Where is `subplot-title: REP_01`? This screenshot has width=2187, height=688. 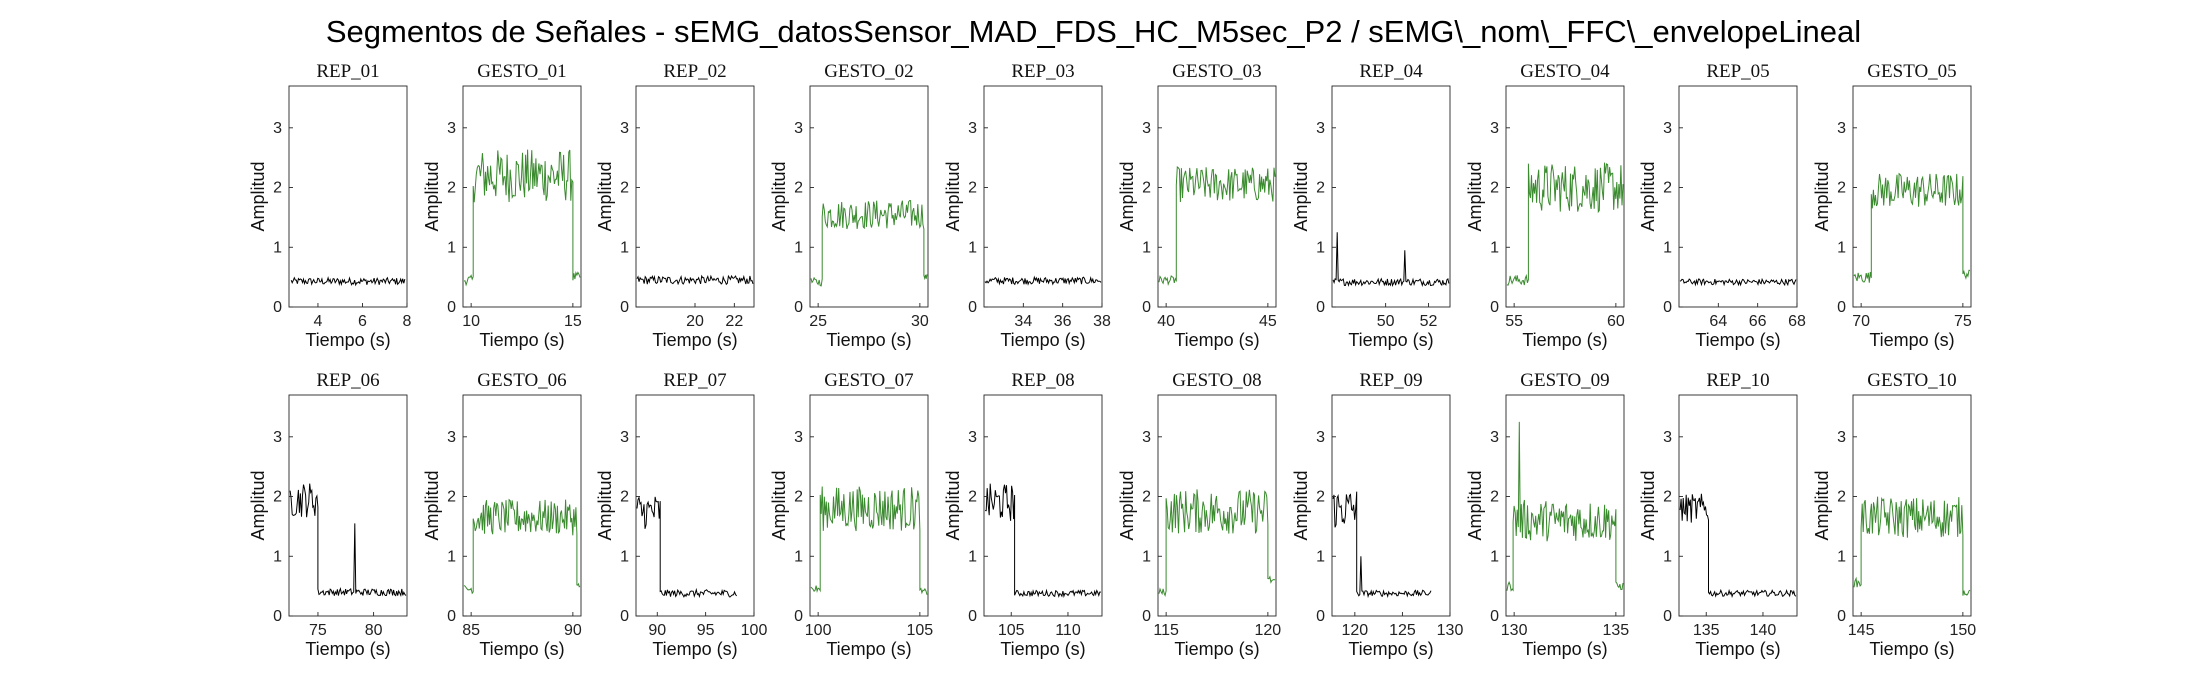 subplot-title: REP_01 is located at coordinates (347, 71).